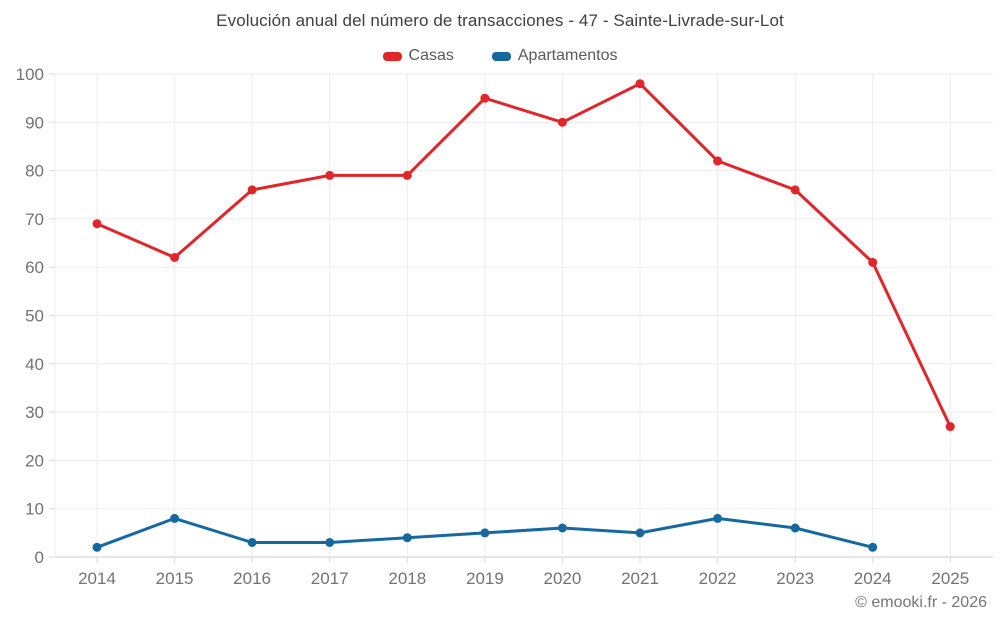 Image resolution: width=1000 pixels, height=625 pixels. What do you see at coordinates (330, 175) in the screenshot?
I see `point-casas-2017` at bounding box center [330, 175].